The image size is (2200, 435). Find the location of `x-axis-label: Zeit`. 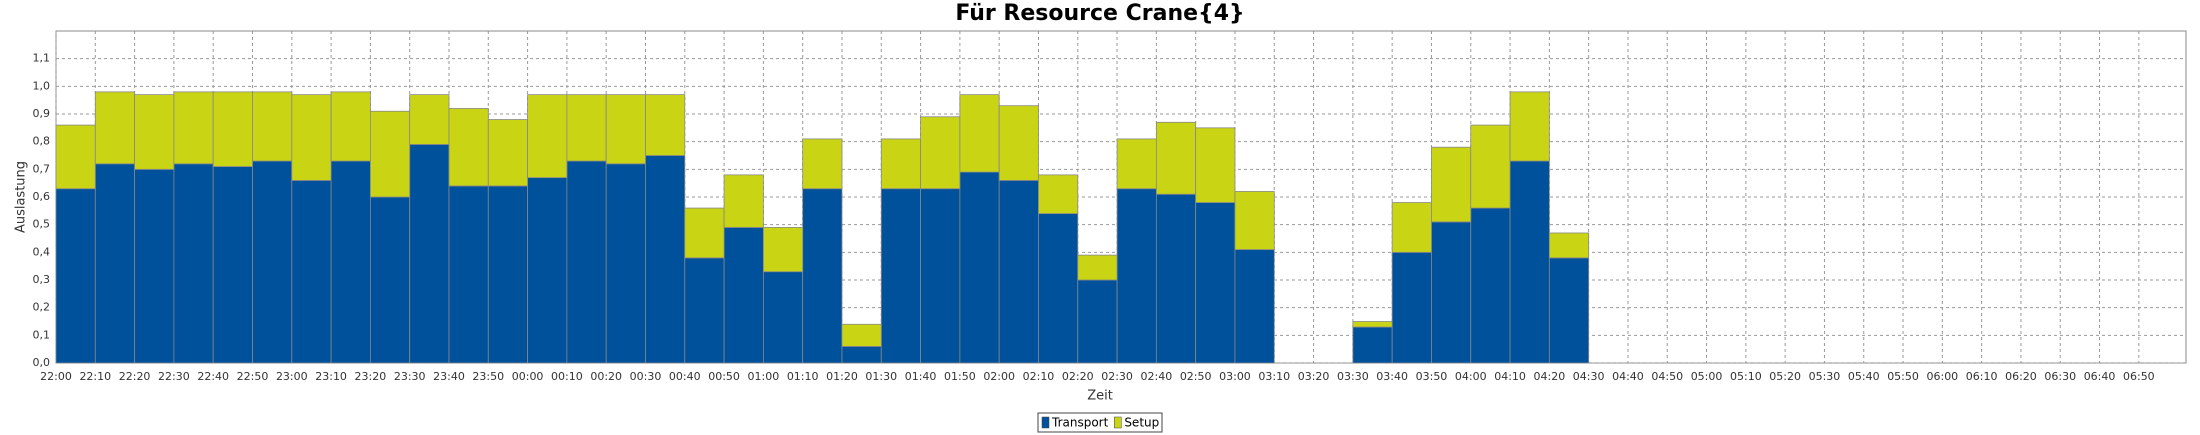

x-axis-label: Zeit is located at coordinates (1100, 396).